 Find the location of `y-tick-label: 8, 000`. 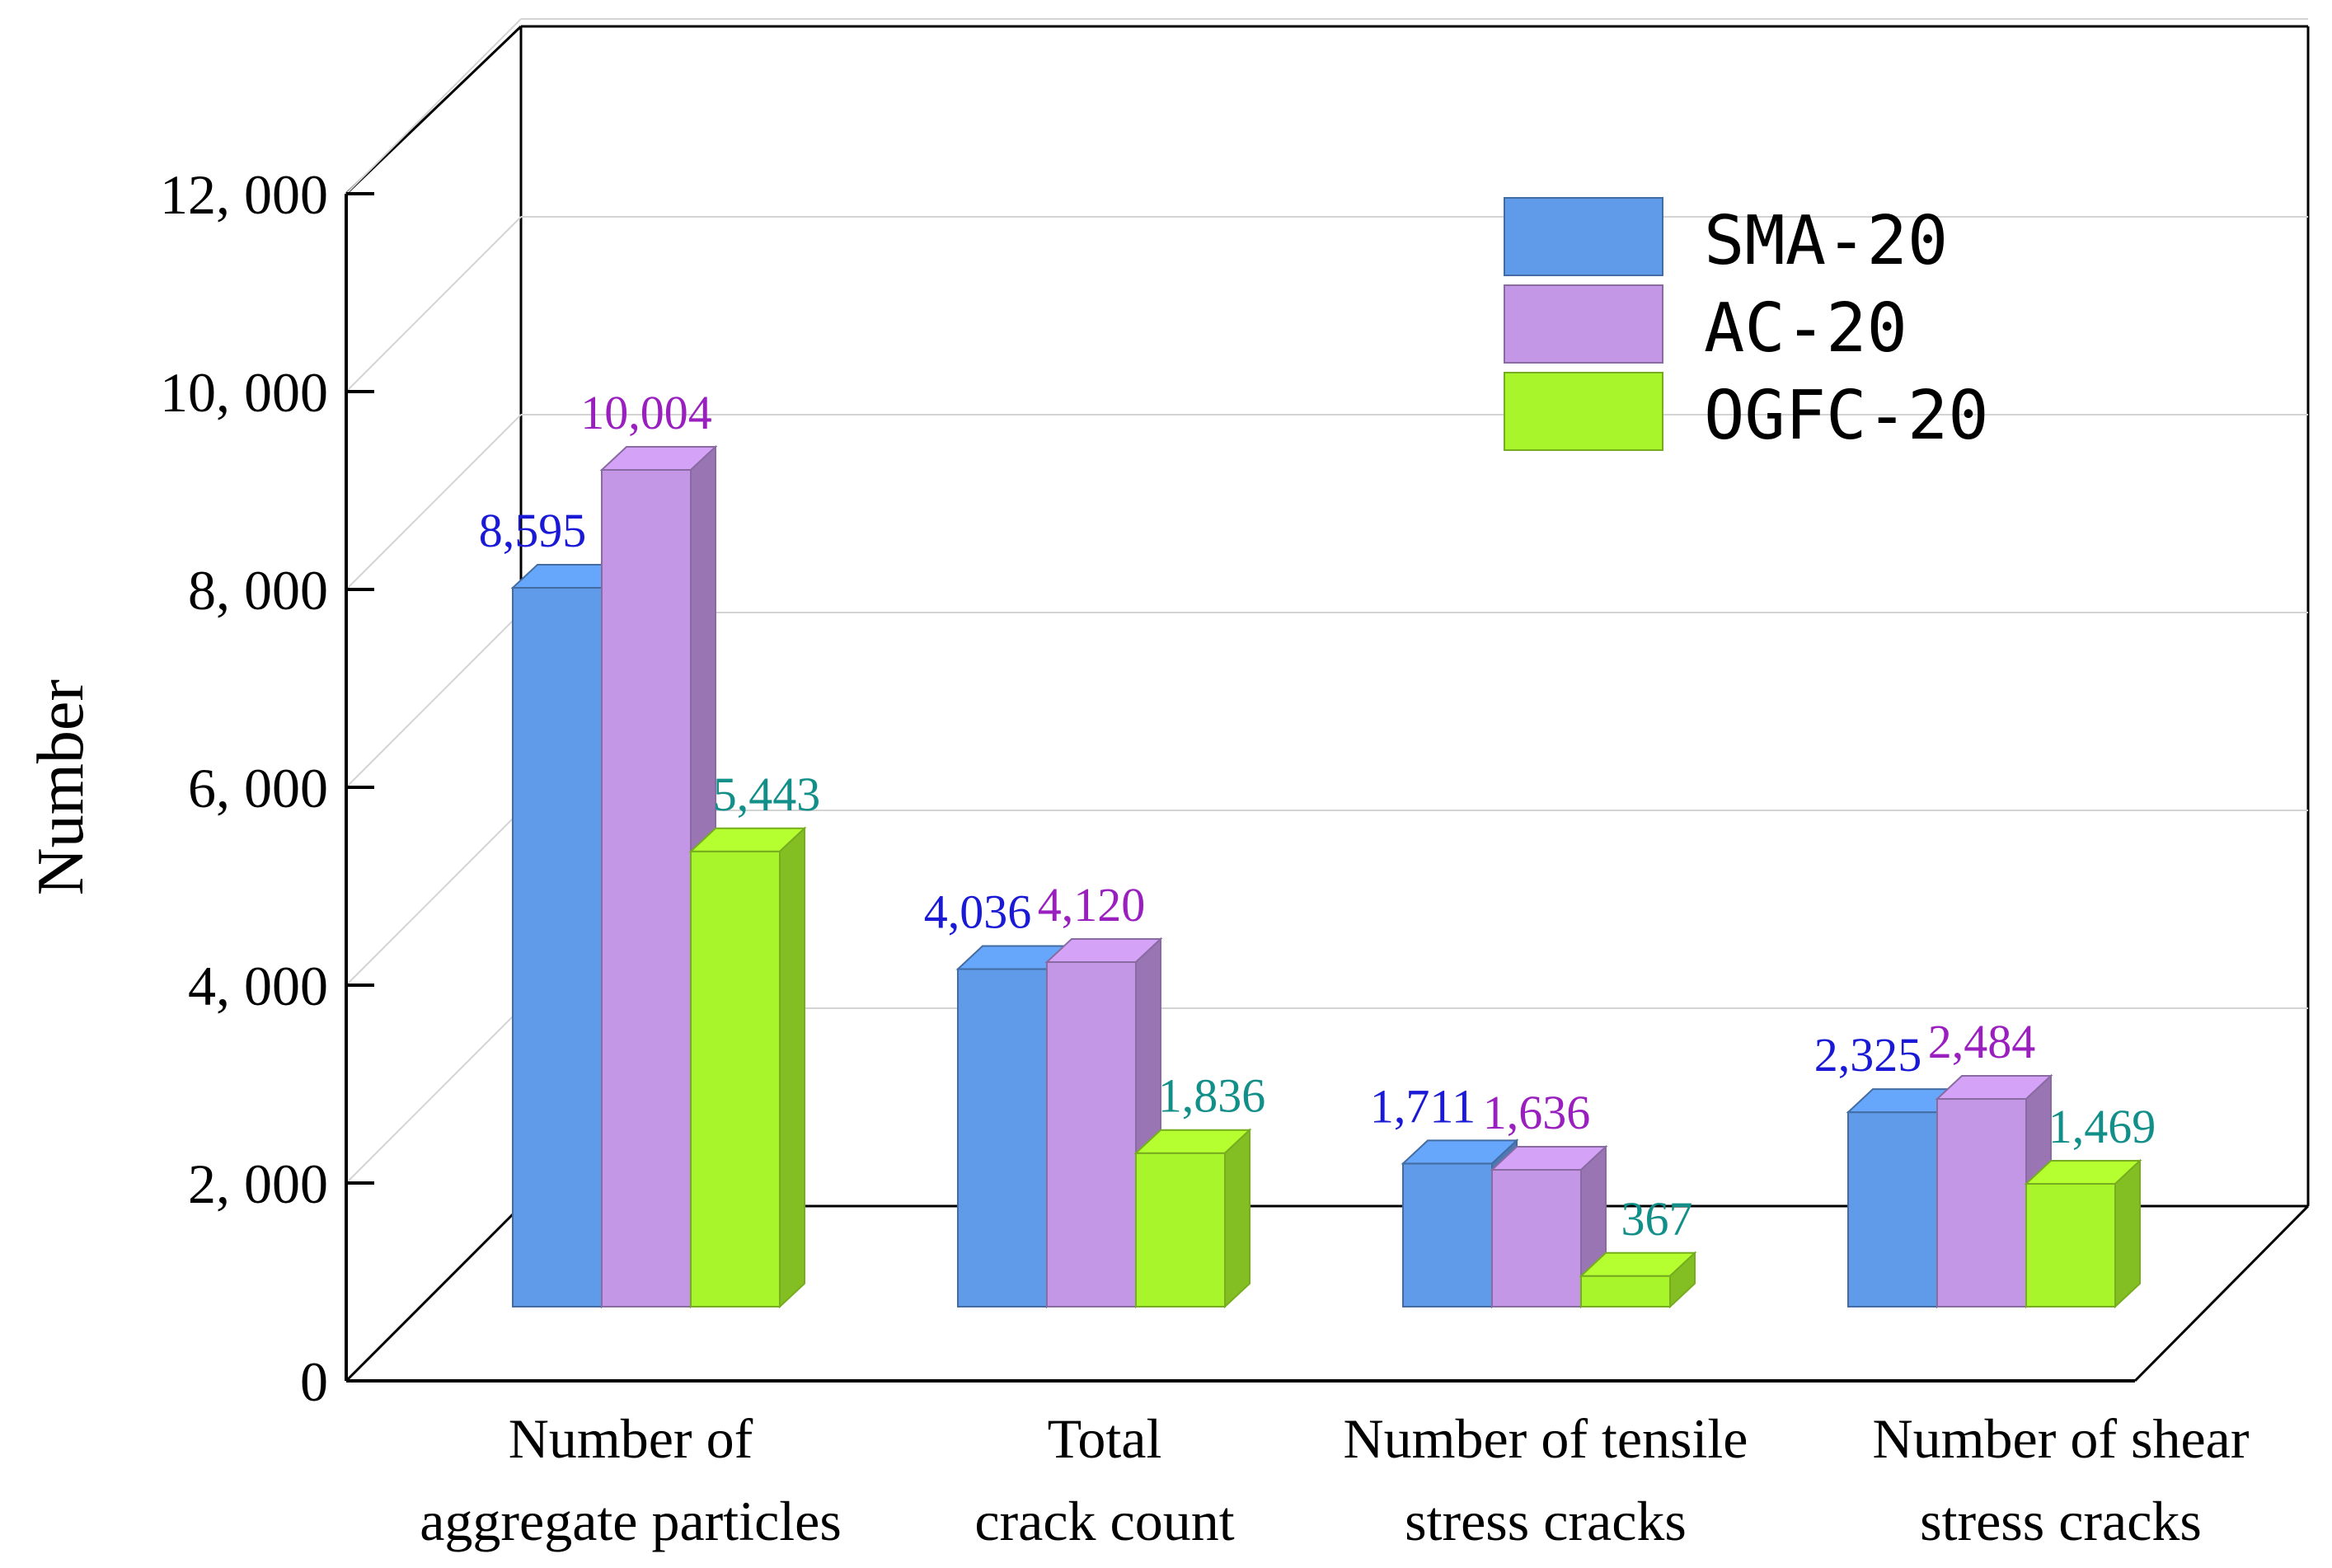

y-tick-label: 8, 000 is located at coordinates (258, 590).